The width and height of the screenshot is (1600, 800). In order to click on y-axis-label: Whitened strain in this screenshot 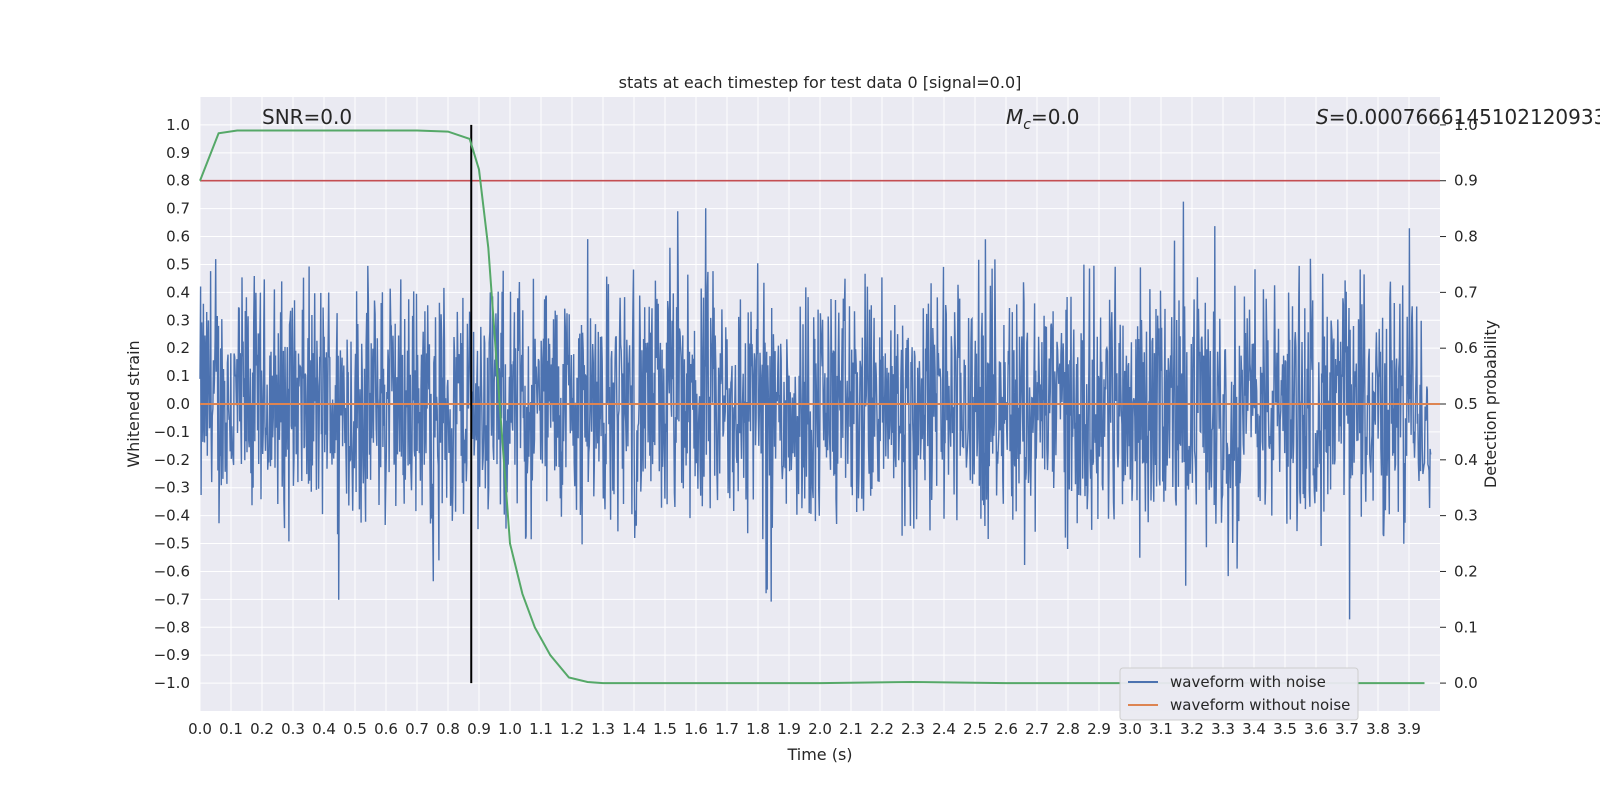, I will do `click(133, 403)`.